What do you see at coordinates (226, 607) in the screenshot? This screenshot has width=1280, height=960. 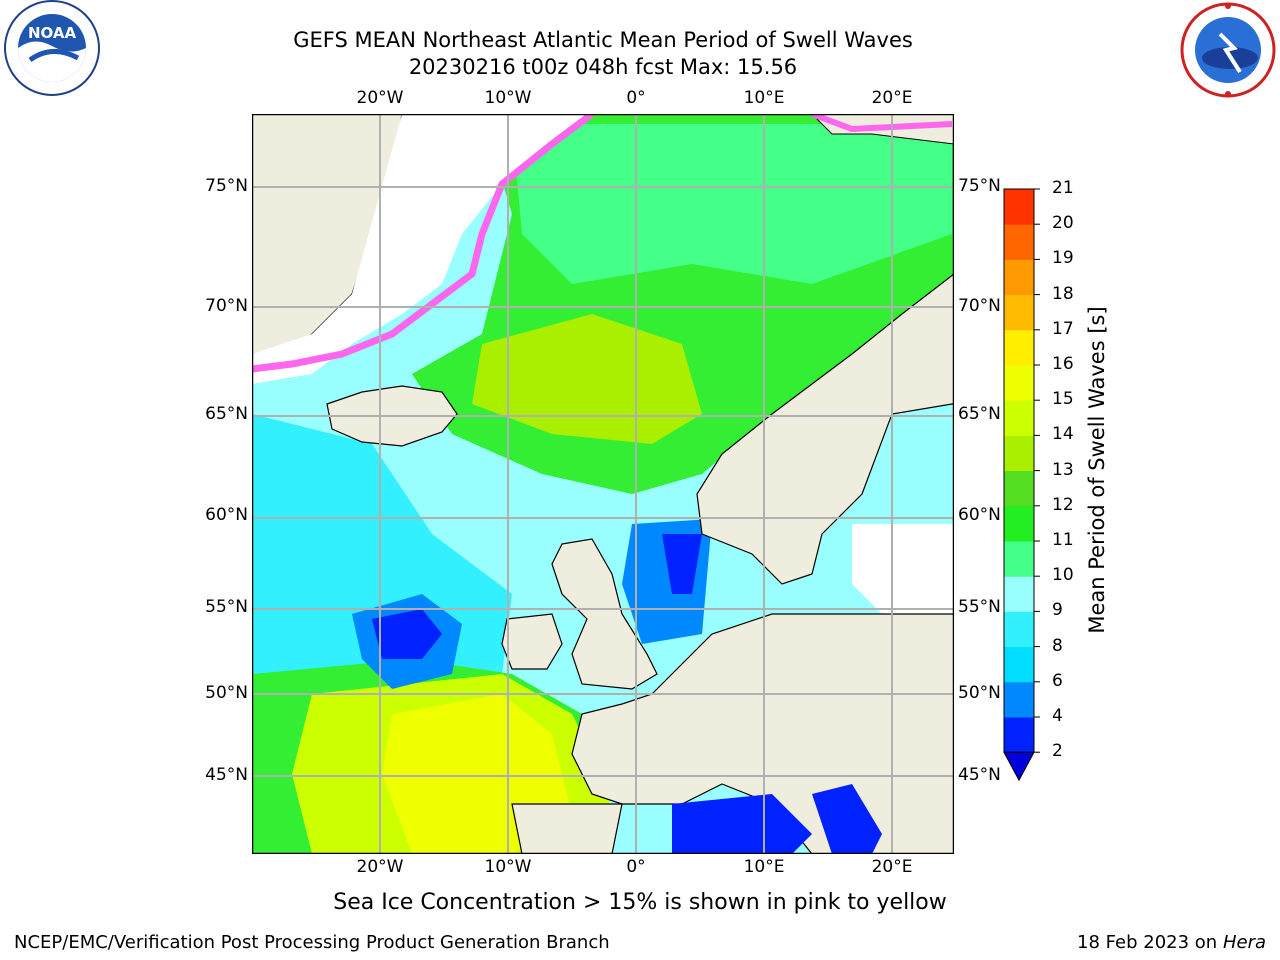 I see `lat-label-left: 55°N` at bounding box center [226, 607].